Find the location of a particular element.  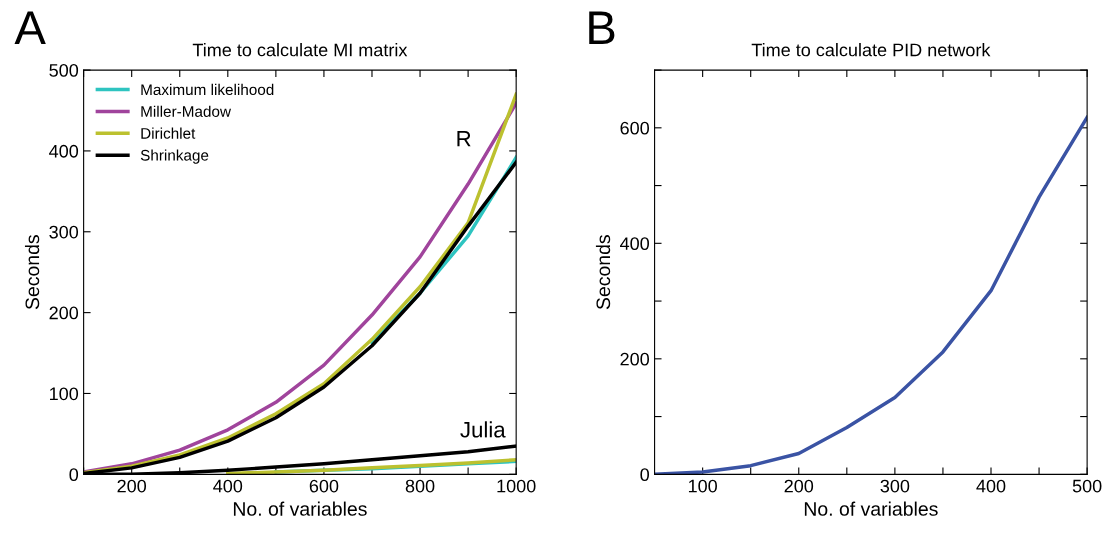

legend-label: Shrinkage is located at coordinates (174, 156).